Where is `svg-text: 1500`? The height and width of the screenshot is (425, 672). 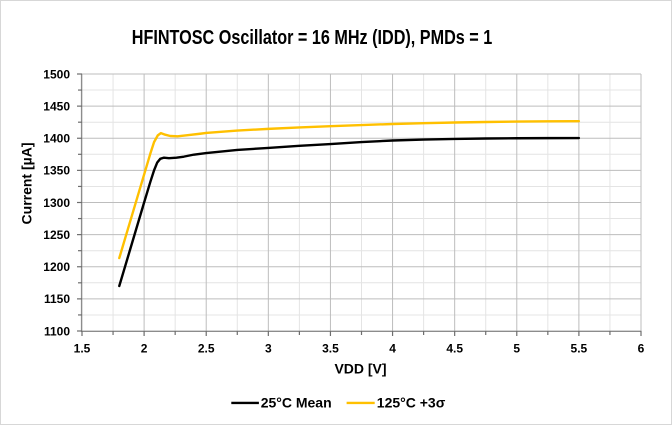 svg-text: 1500 is located at coordinates (56, 74).